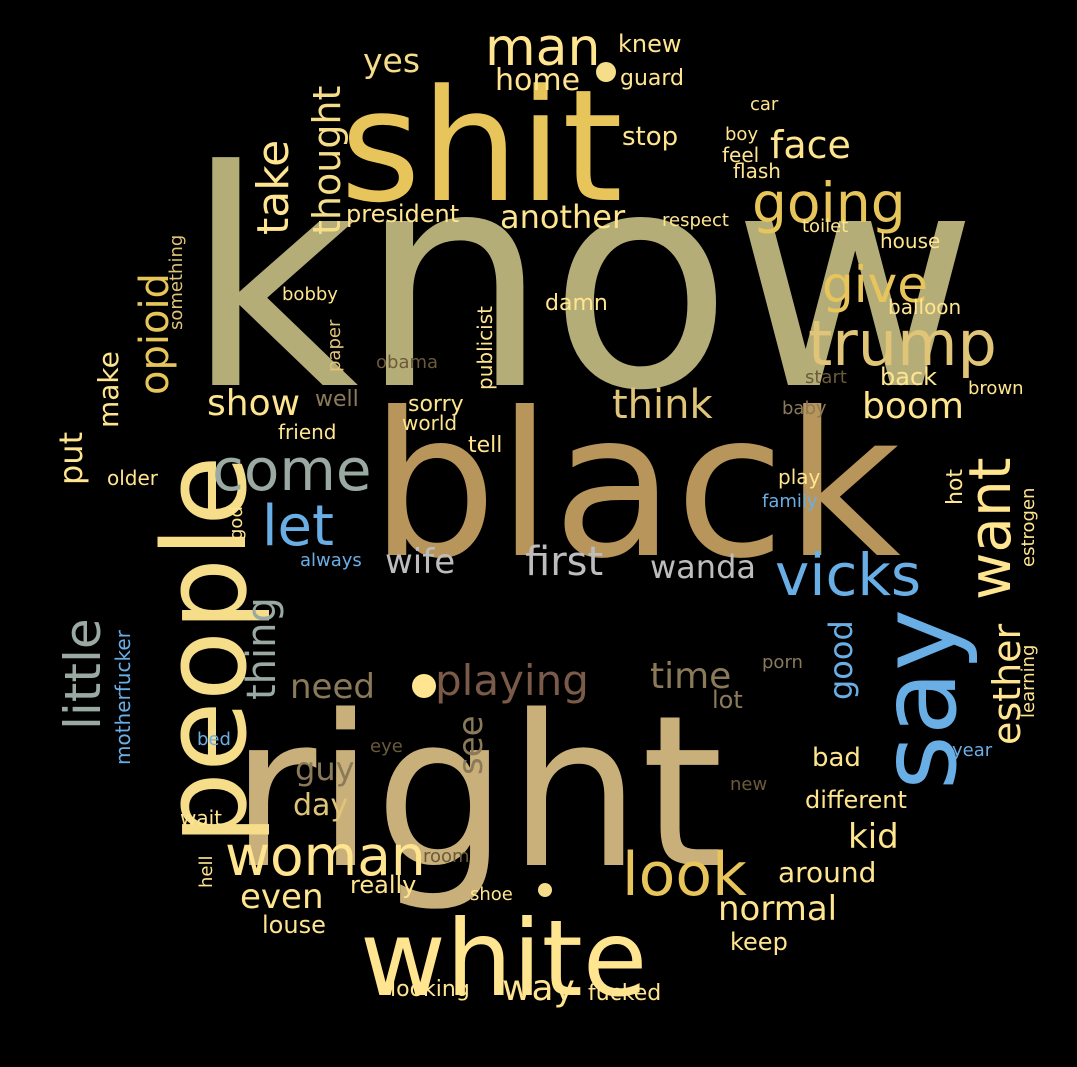 Image resolution: width=1077 pixels, height=1067 pixels. I want to click on word-shoe: shoe, so click(491, 894).